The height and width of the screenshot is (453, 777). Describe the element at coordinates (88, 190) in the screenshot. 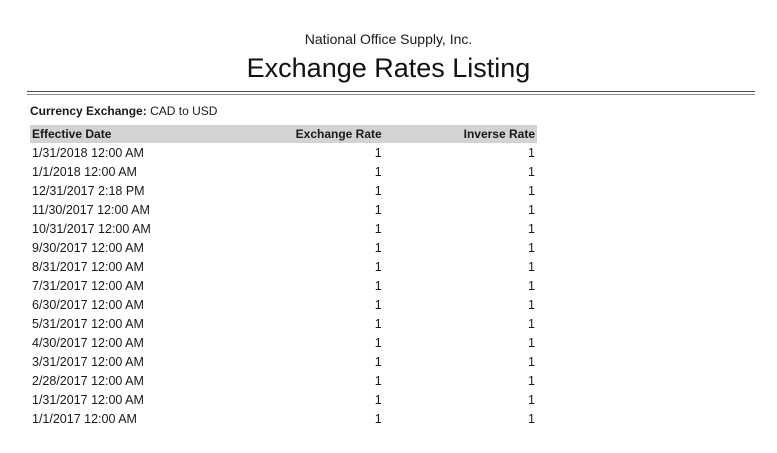

I see `cell-effective-date: 12/31/2017 2:18 PM` at that location.